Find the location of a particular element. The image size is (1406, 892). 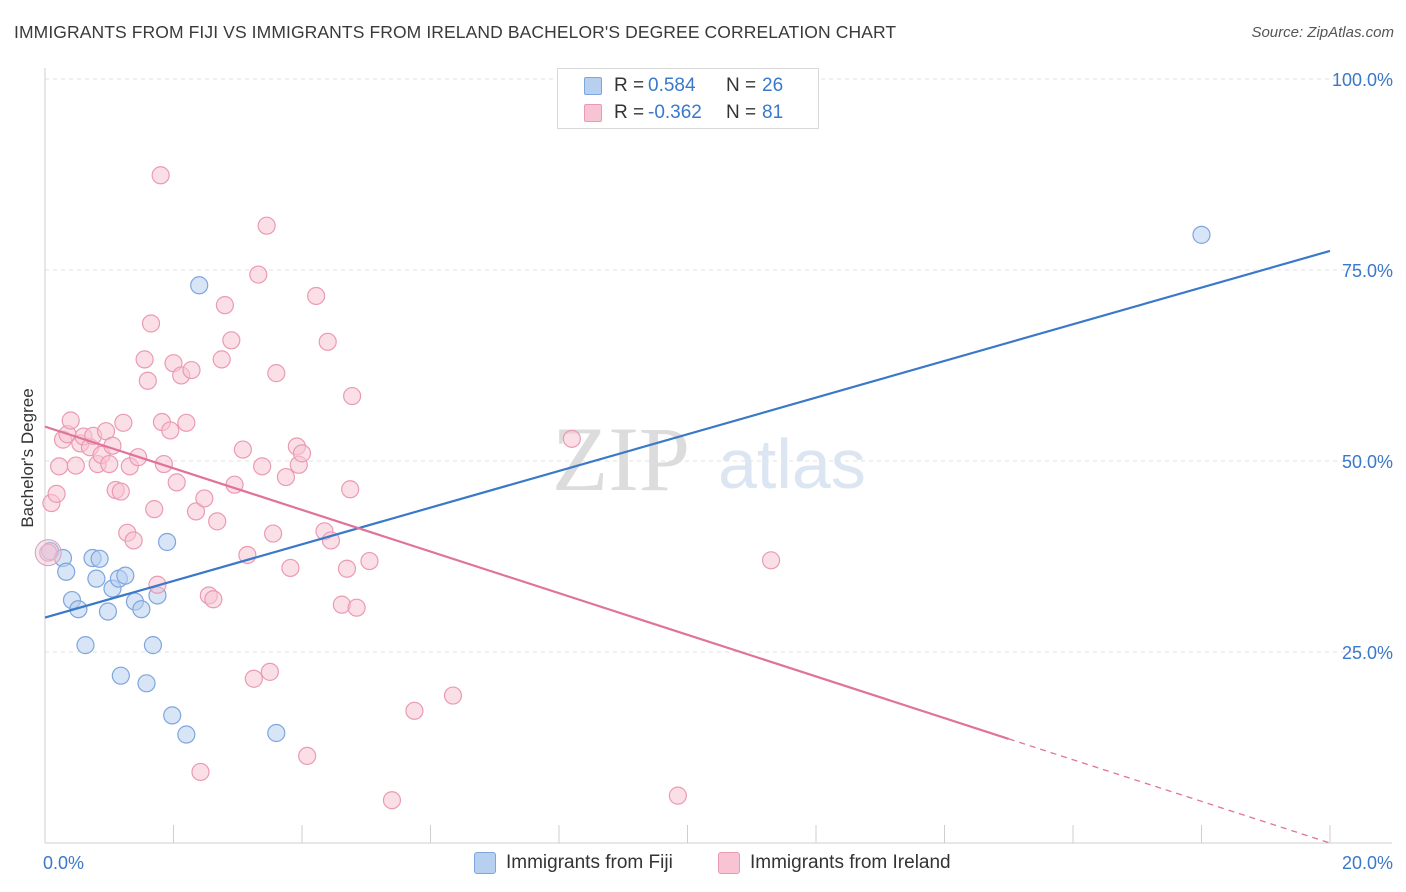

legend-r-value: 0.584 is located at coordinates (672, 85).